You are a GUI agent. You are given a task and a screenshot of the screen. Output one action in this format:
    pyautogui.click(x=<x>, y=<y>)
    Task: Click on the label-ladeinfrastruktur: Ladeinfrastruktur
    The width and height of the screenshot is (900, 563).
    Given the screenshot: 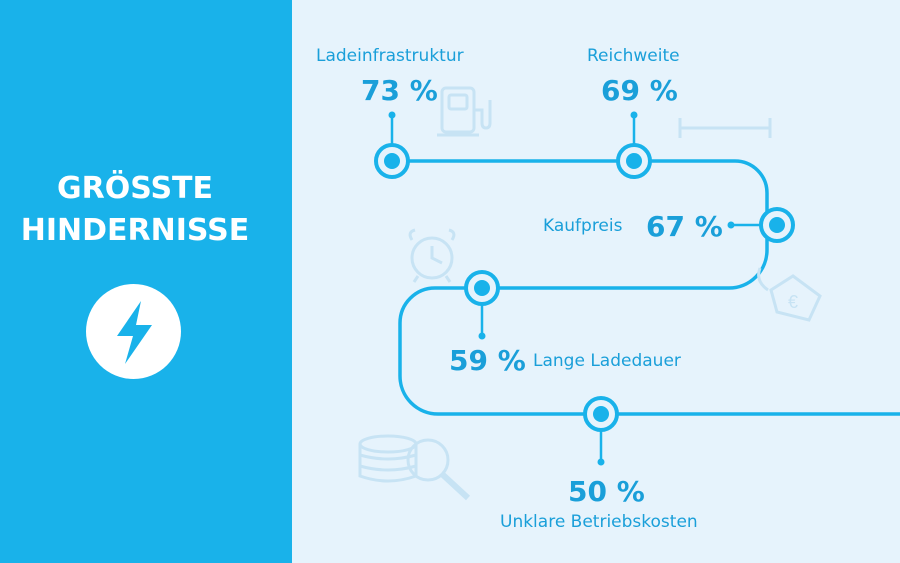 What is the action you would take?
    pyautogui.click(x=390, y=56)
    